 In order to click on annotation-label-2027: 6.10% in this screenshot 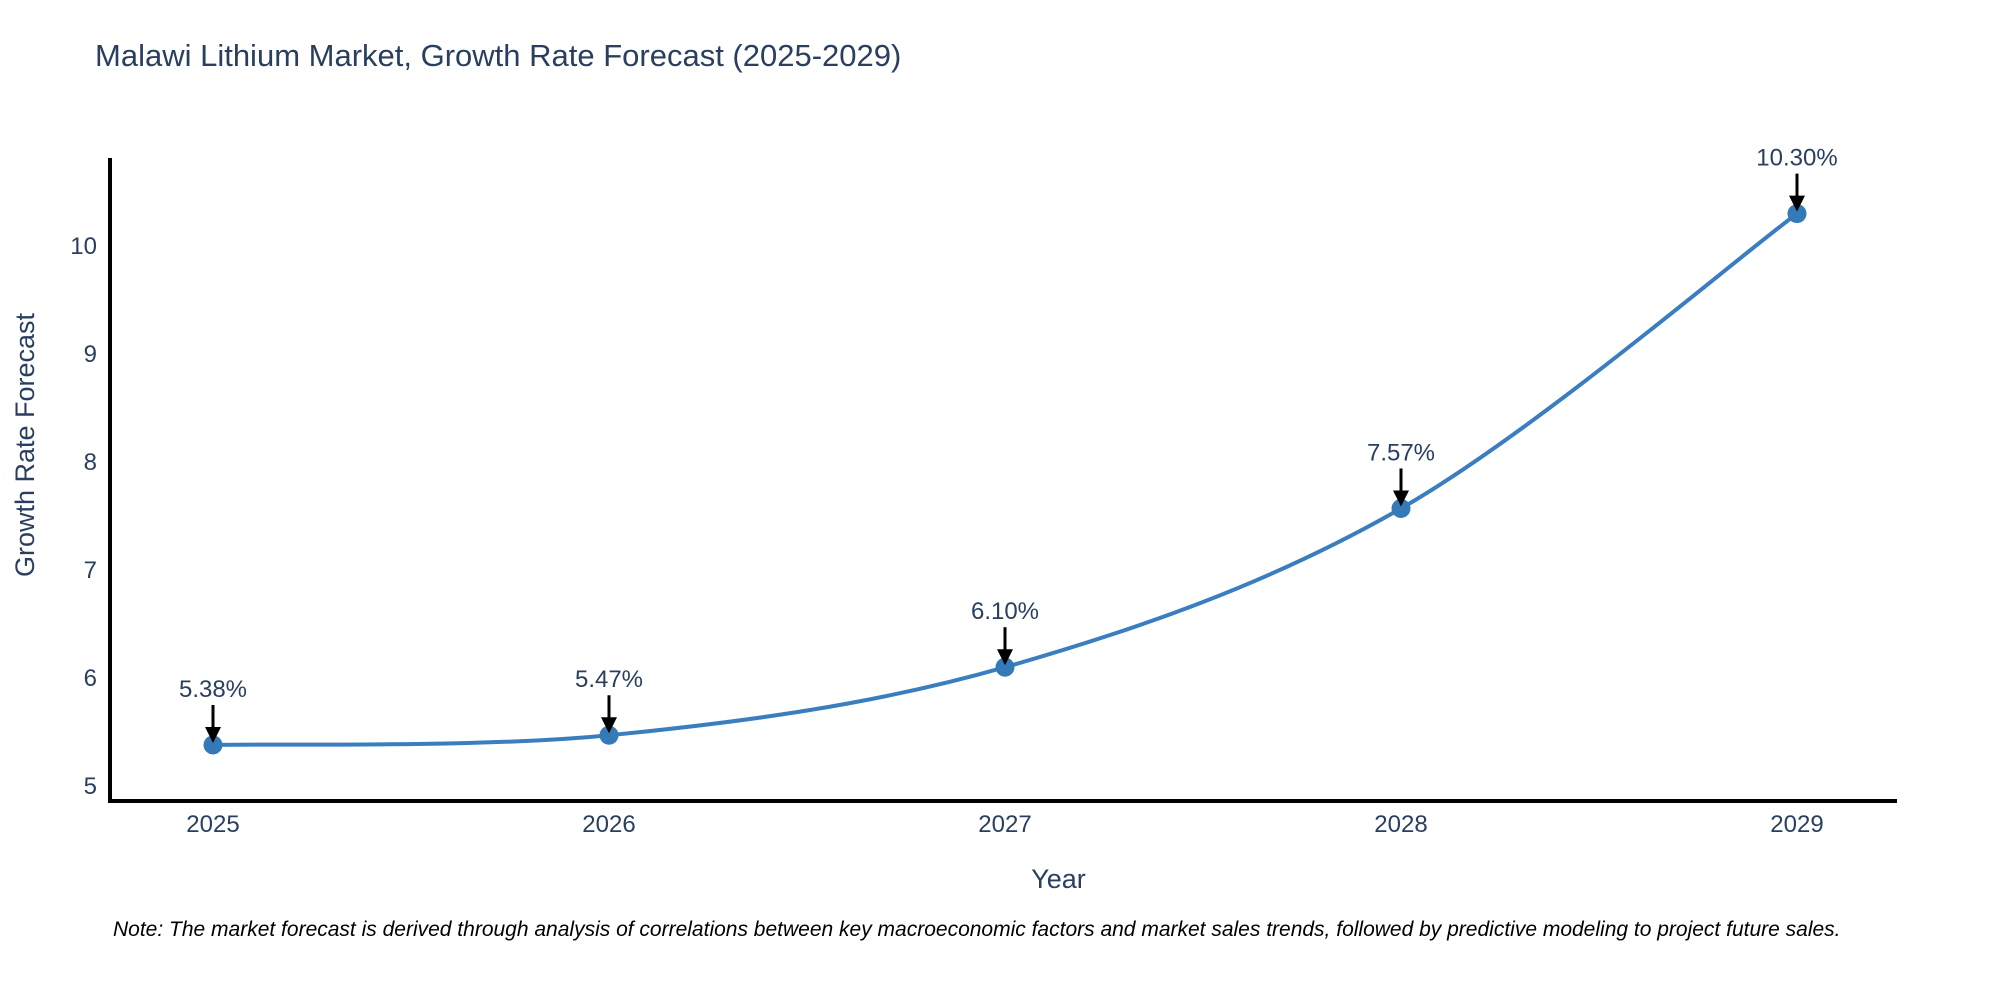, I will do `click(1005, 611)`.